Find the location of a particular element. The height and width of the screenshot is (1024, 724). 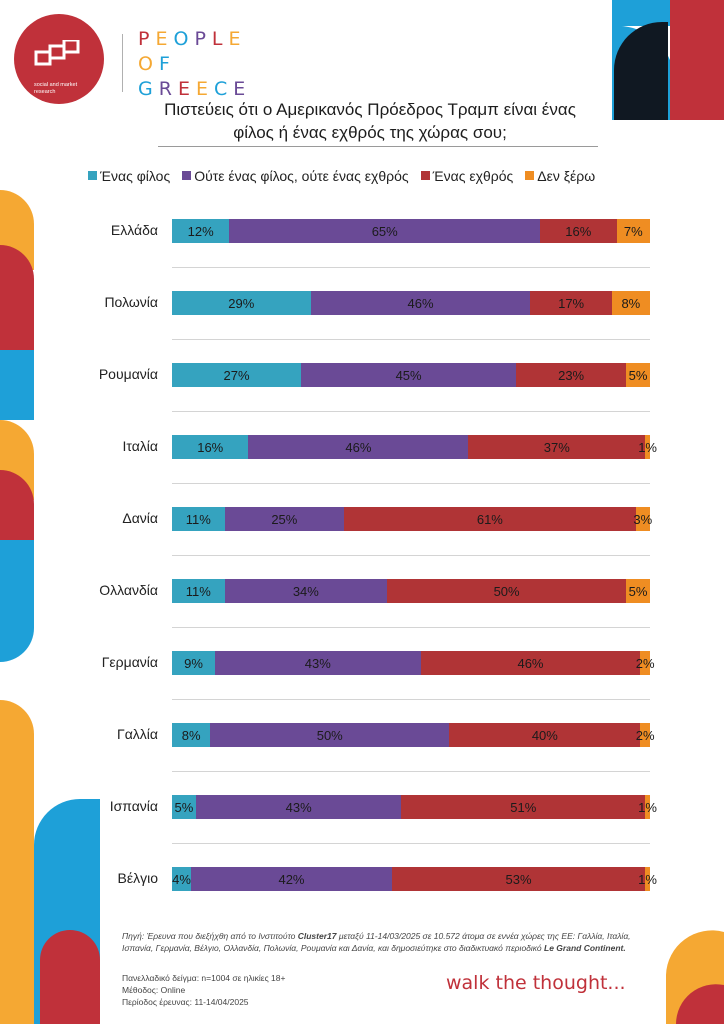

bar-segment: 7% is located at coordinates (633, 231).